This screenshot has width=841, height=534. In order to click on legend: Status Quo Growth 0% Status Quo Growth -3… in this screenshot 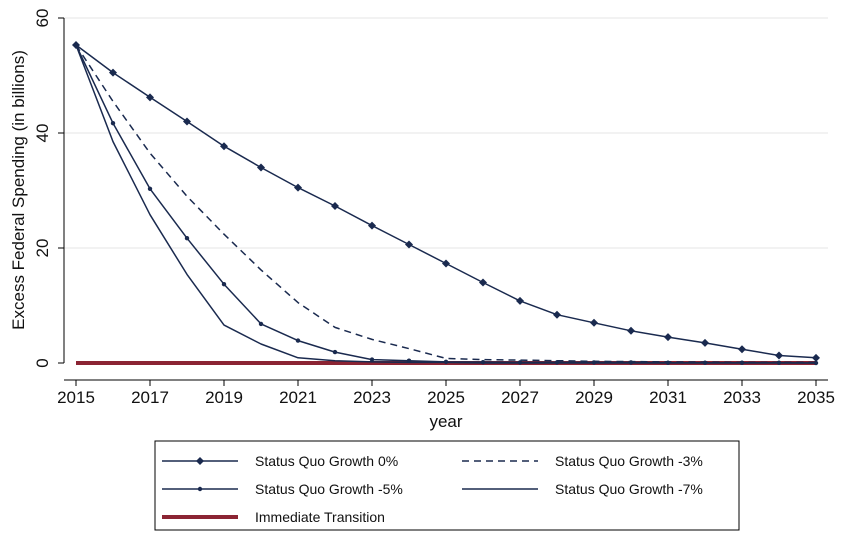, I will do `click(447, 485)`.